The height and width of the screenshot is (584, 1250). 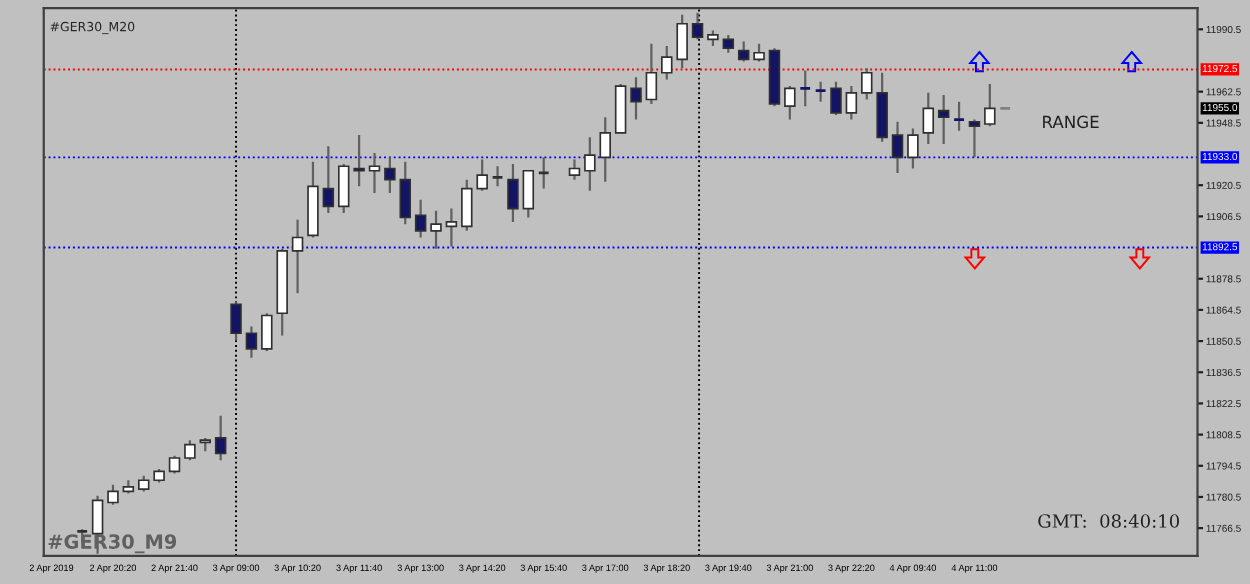 I want to click on annotation: GMT: 08:40:10, so click(x=1108, y=521).